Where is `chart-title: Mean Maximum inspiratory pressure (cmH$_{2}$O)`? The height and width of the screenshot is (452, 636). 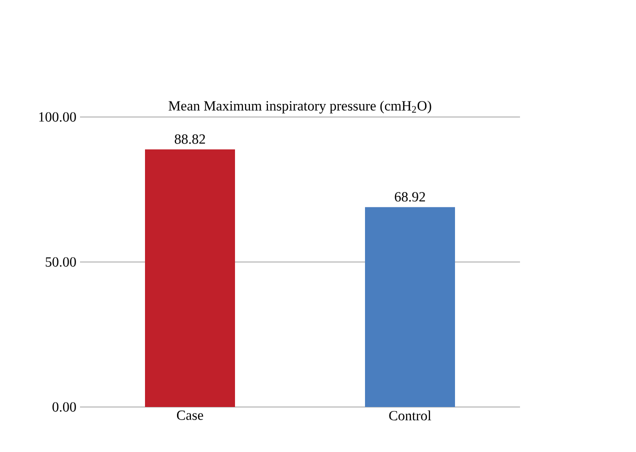 chart-title: Mean Maximum inspiratory pressure (cmH$_{2}$O) is located at coordinates (300, 107).